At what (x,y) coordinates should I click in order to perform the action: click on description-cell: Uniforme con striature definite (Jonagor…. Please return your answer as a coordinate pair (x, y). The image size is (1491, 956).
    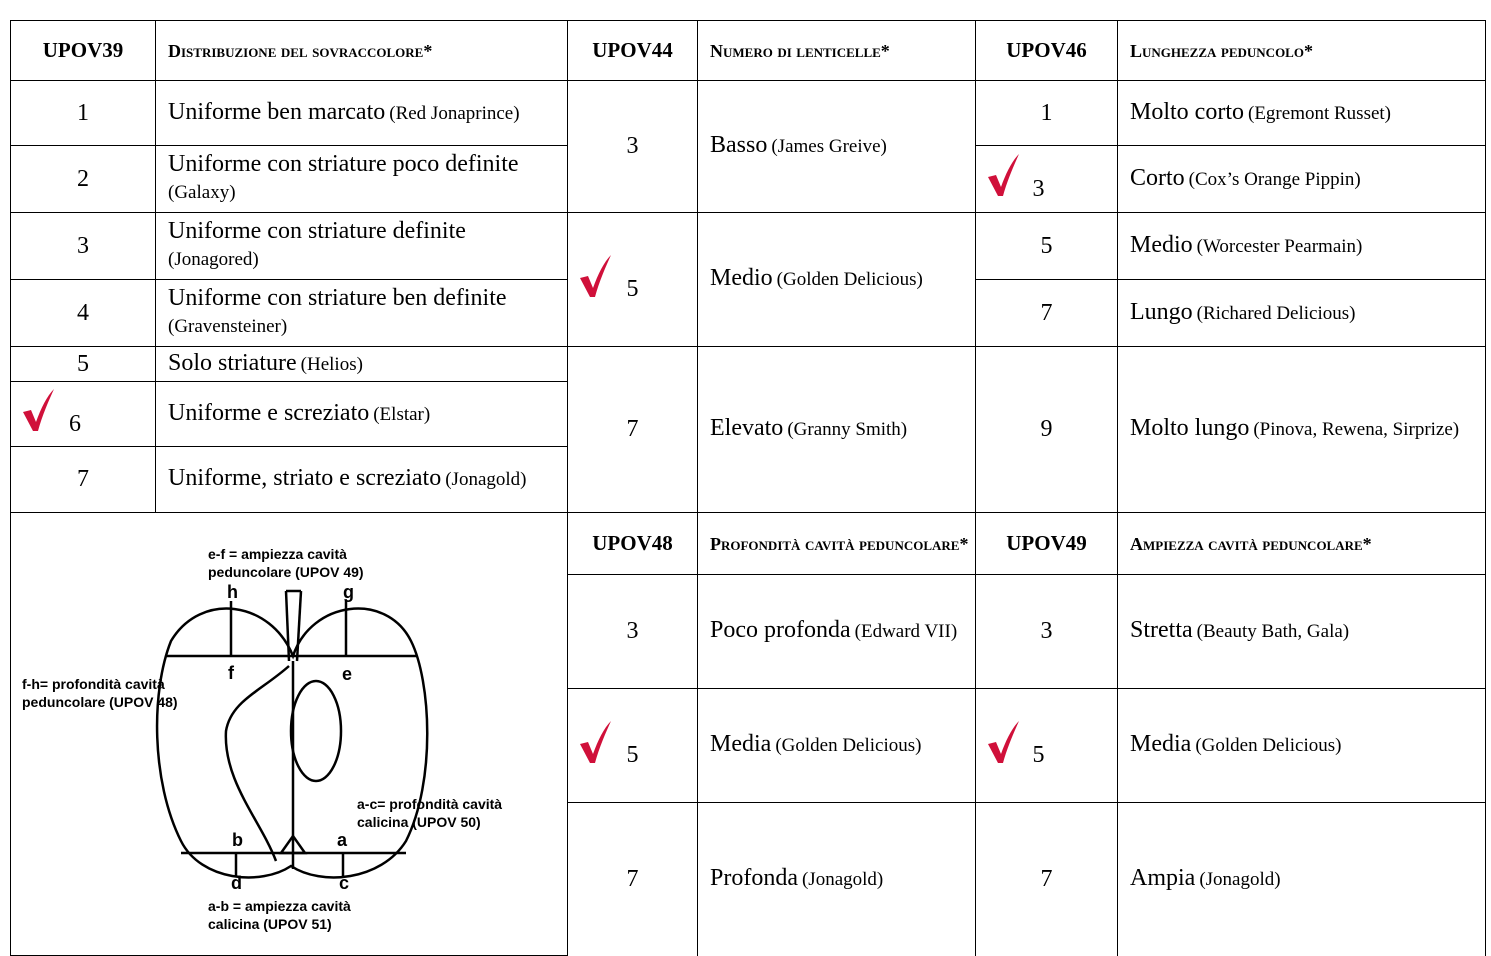
    Looking at the image, I should click on (361, 246).